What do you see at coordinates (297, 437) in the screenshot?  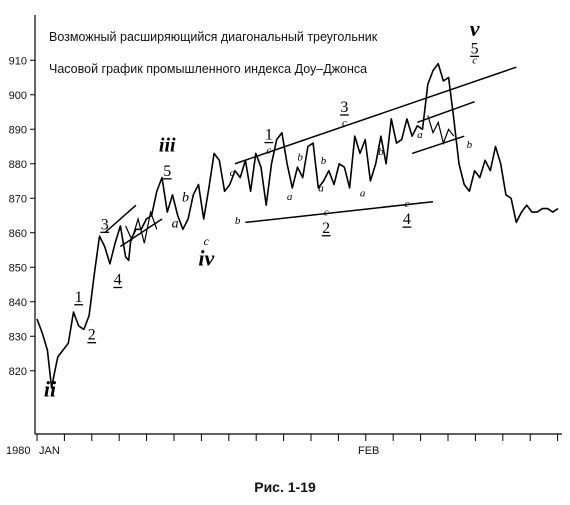 I see `x-axis-ticks` at bounding box center [297, 437].